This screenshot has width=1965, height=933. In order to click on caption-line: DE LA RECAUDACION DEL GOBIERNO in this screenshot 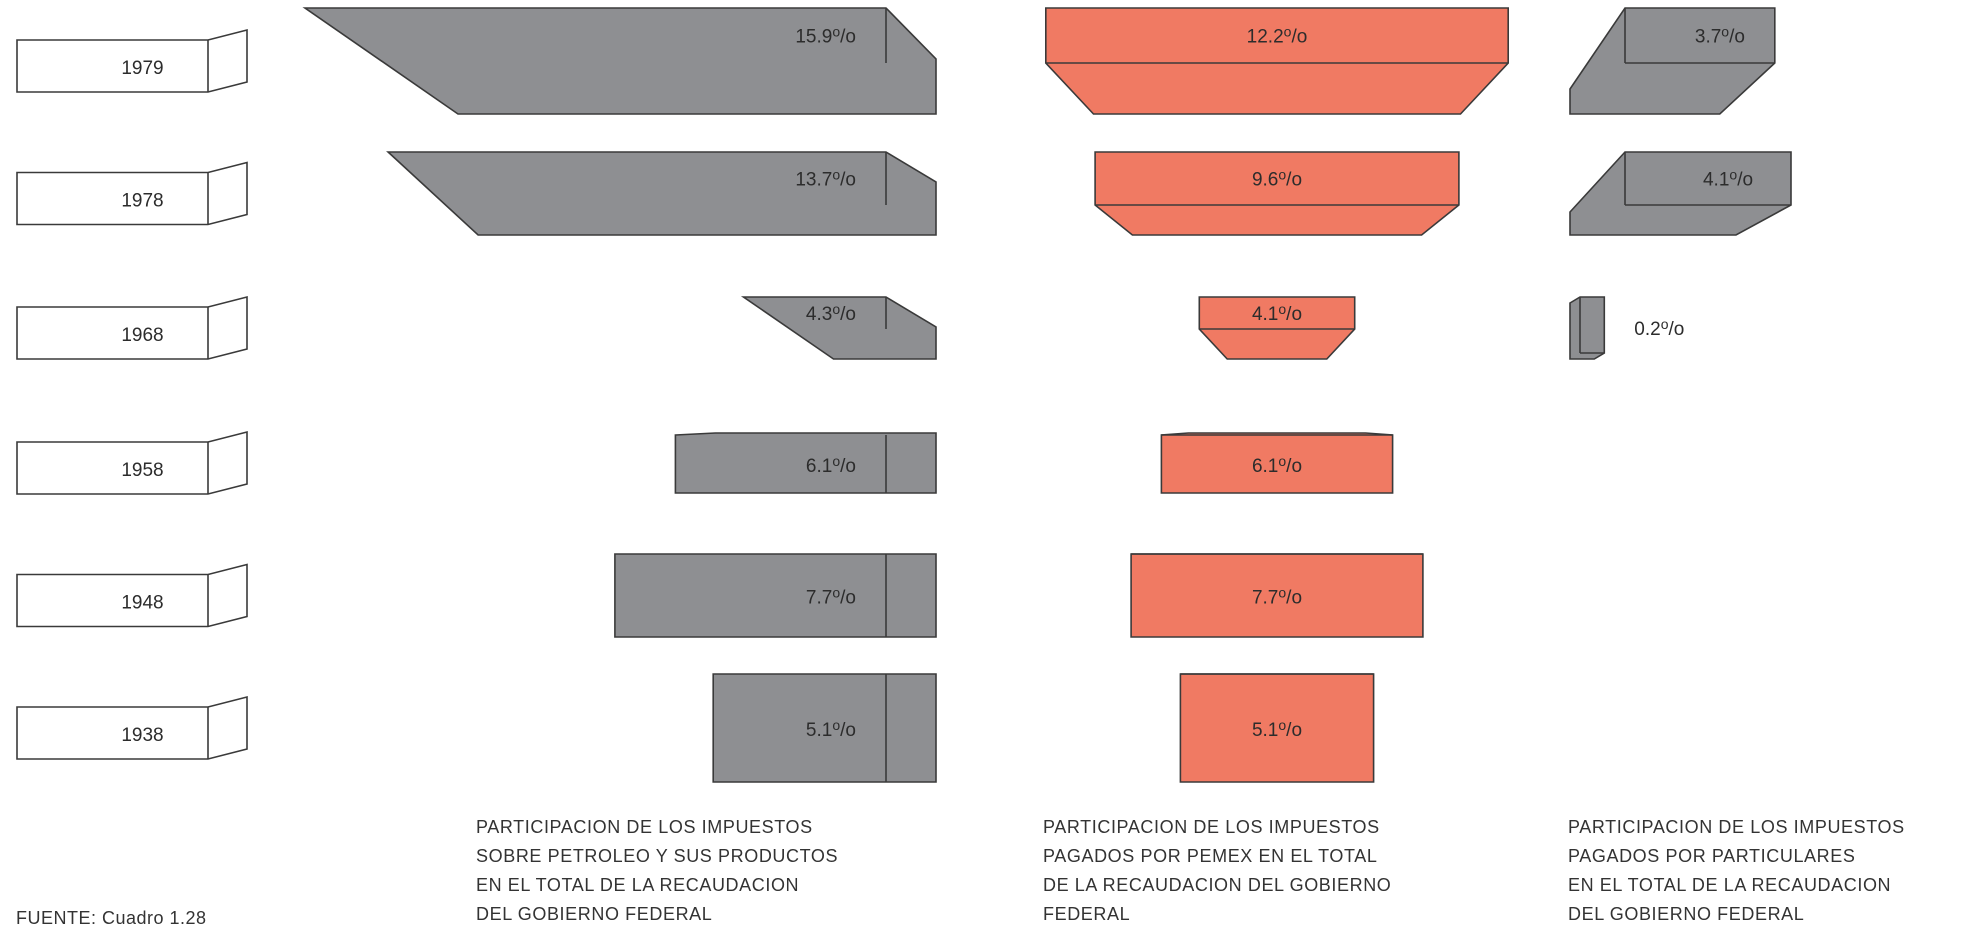, I will do `click(1217, 885)`.